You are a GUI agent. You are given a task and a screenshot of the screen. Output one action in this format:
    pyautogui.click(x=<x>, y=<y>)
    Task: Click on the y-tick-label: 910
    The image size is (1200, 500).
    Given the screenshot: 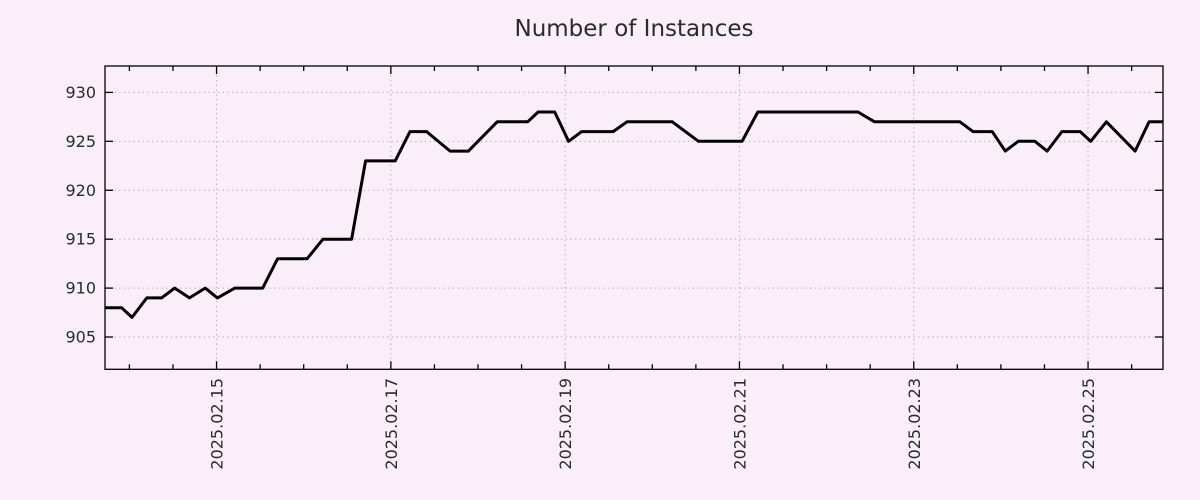 What is the action you would take?
    pyautogui.click(x=80, y=288)
    